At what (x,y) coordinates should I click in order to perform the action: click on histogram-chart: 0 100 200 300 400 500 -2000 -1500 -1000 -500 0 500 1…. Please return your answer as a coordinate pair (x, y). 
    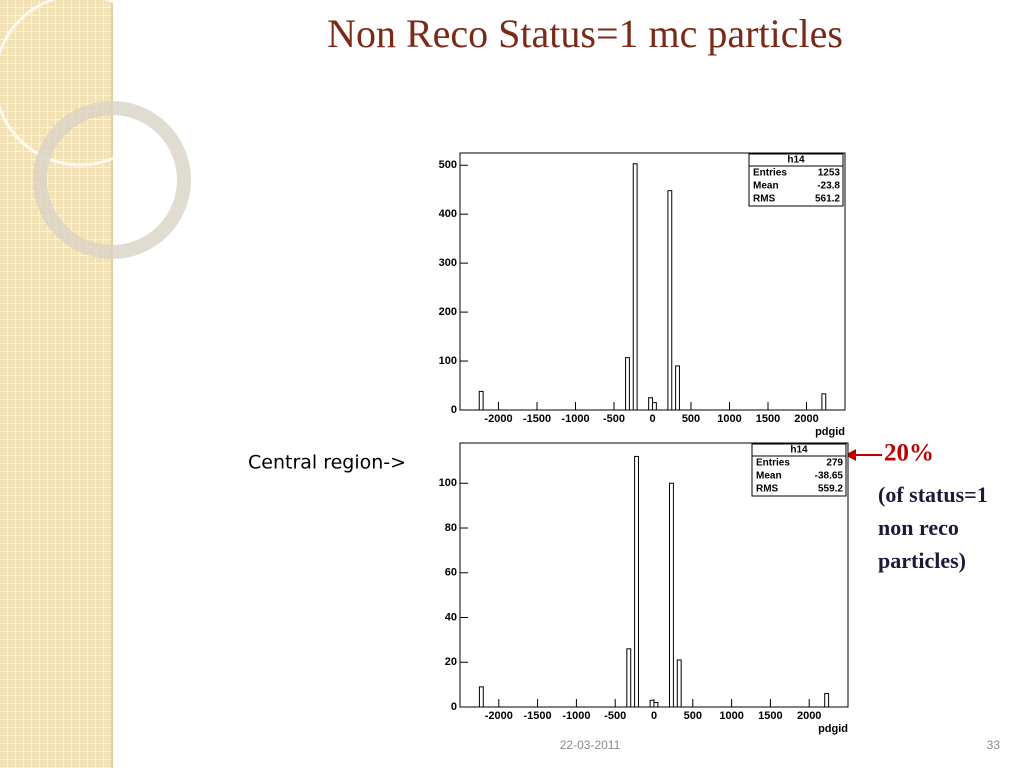
    Looking at the image, I should click on (642, 295).